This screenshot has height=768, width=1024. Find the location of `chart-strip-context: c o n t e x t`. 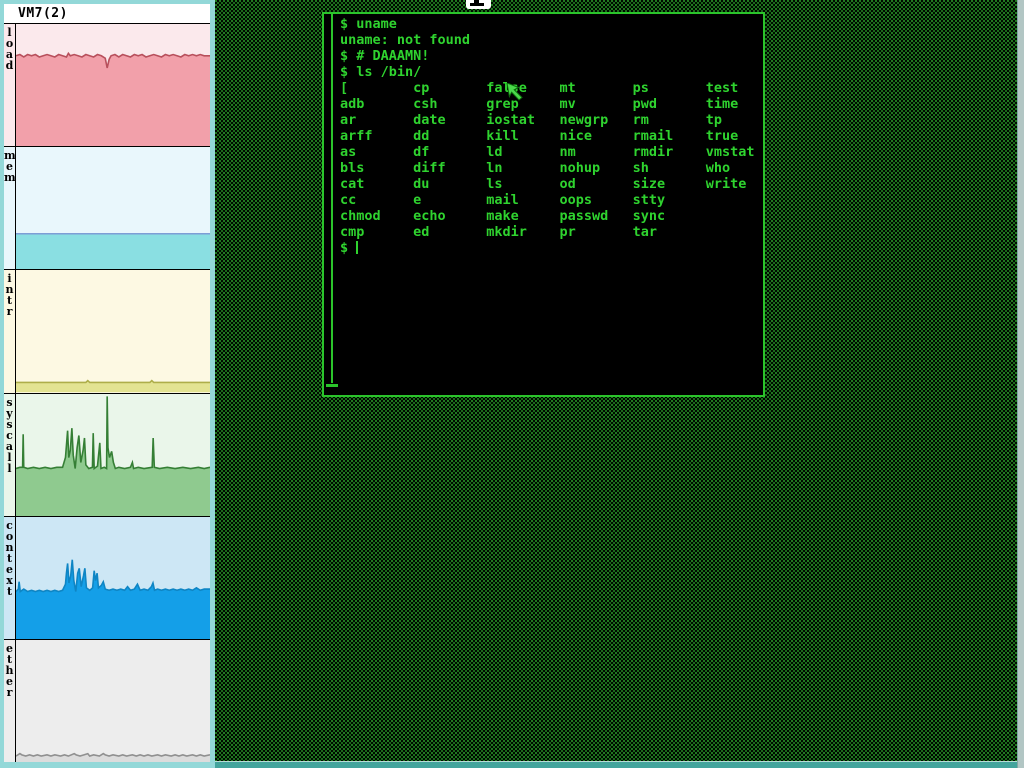

chart-strip-context: c o n t e x t is located at coordinates (107, 577).